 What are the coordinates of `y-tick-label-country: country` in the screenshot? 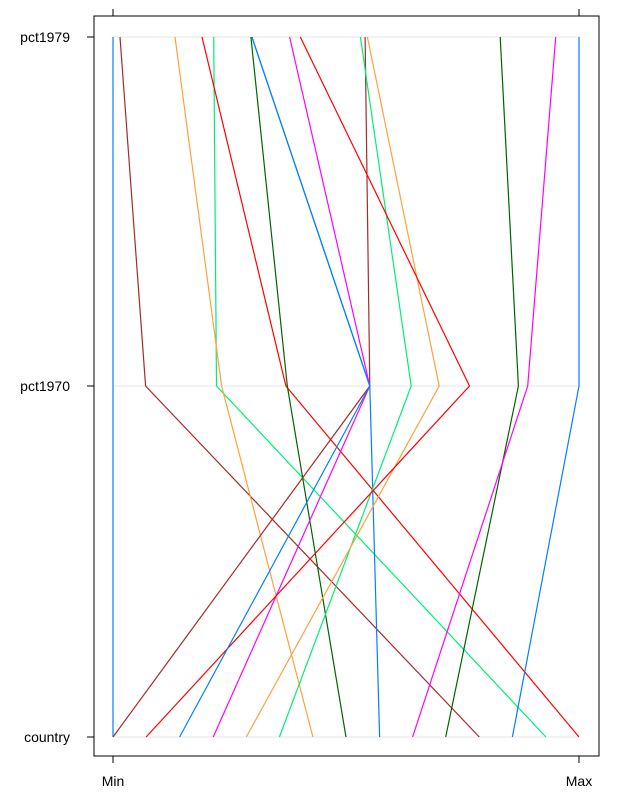 It's located at (47, 737).